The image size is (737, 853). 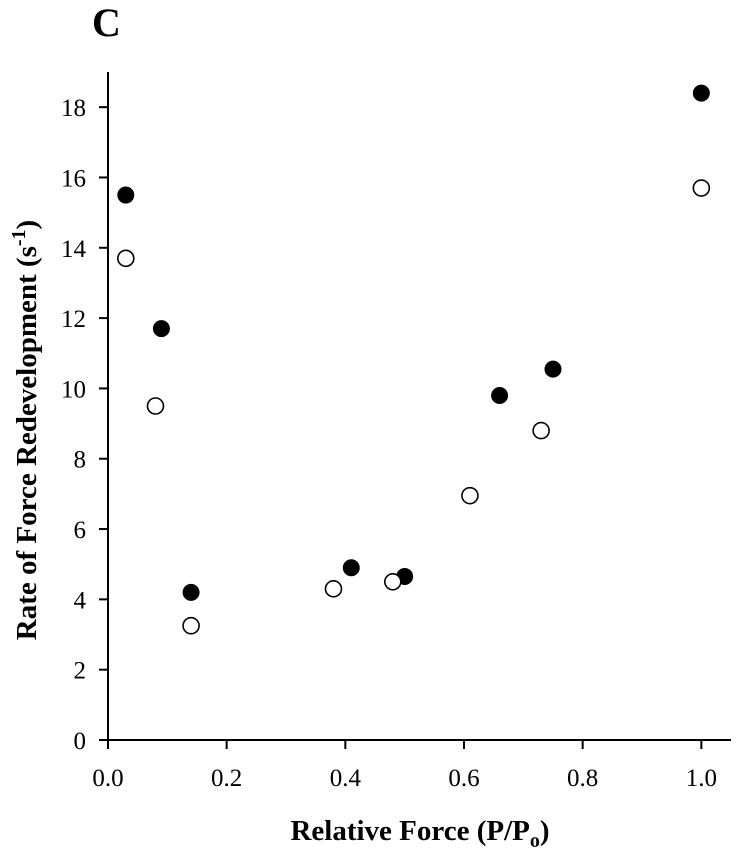 I want to click on x-axis-title: Relative Force (P/Po), so click(x=419, y=833).